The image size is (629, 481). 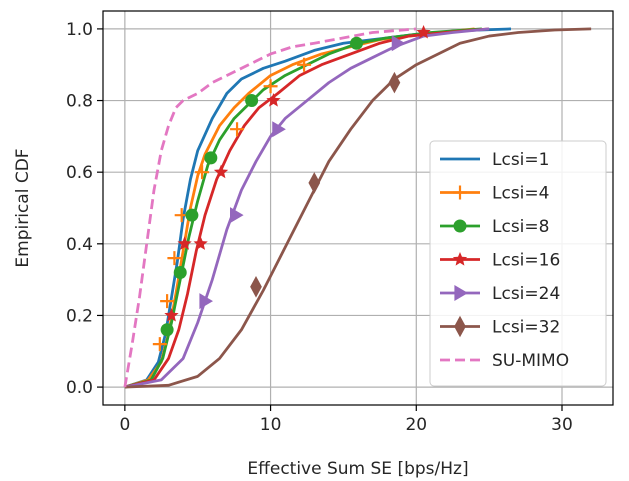 What do you see at coordinates (79, 388) in the screenshot?
I see `y-tick-label: 0.0` at bounding box center [79, 388].